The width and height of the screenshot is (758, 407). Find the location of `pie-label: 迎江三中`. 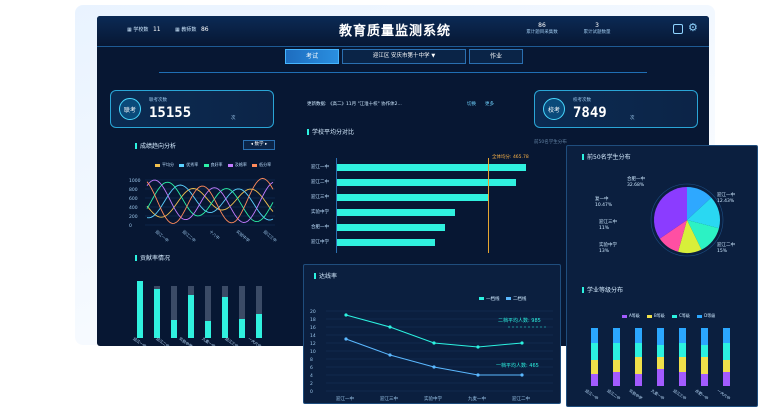

pie-label: 迎江三中 is located at coordinates (608, 221).